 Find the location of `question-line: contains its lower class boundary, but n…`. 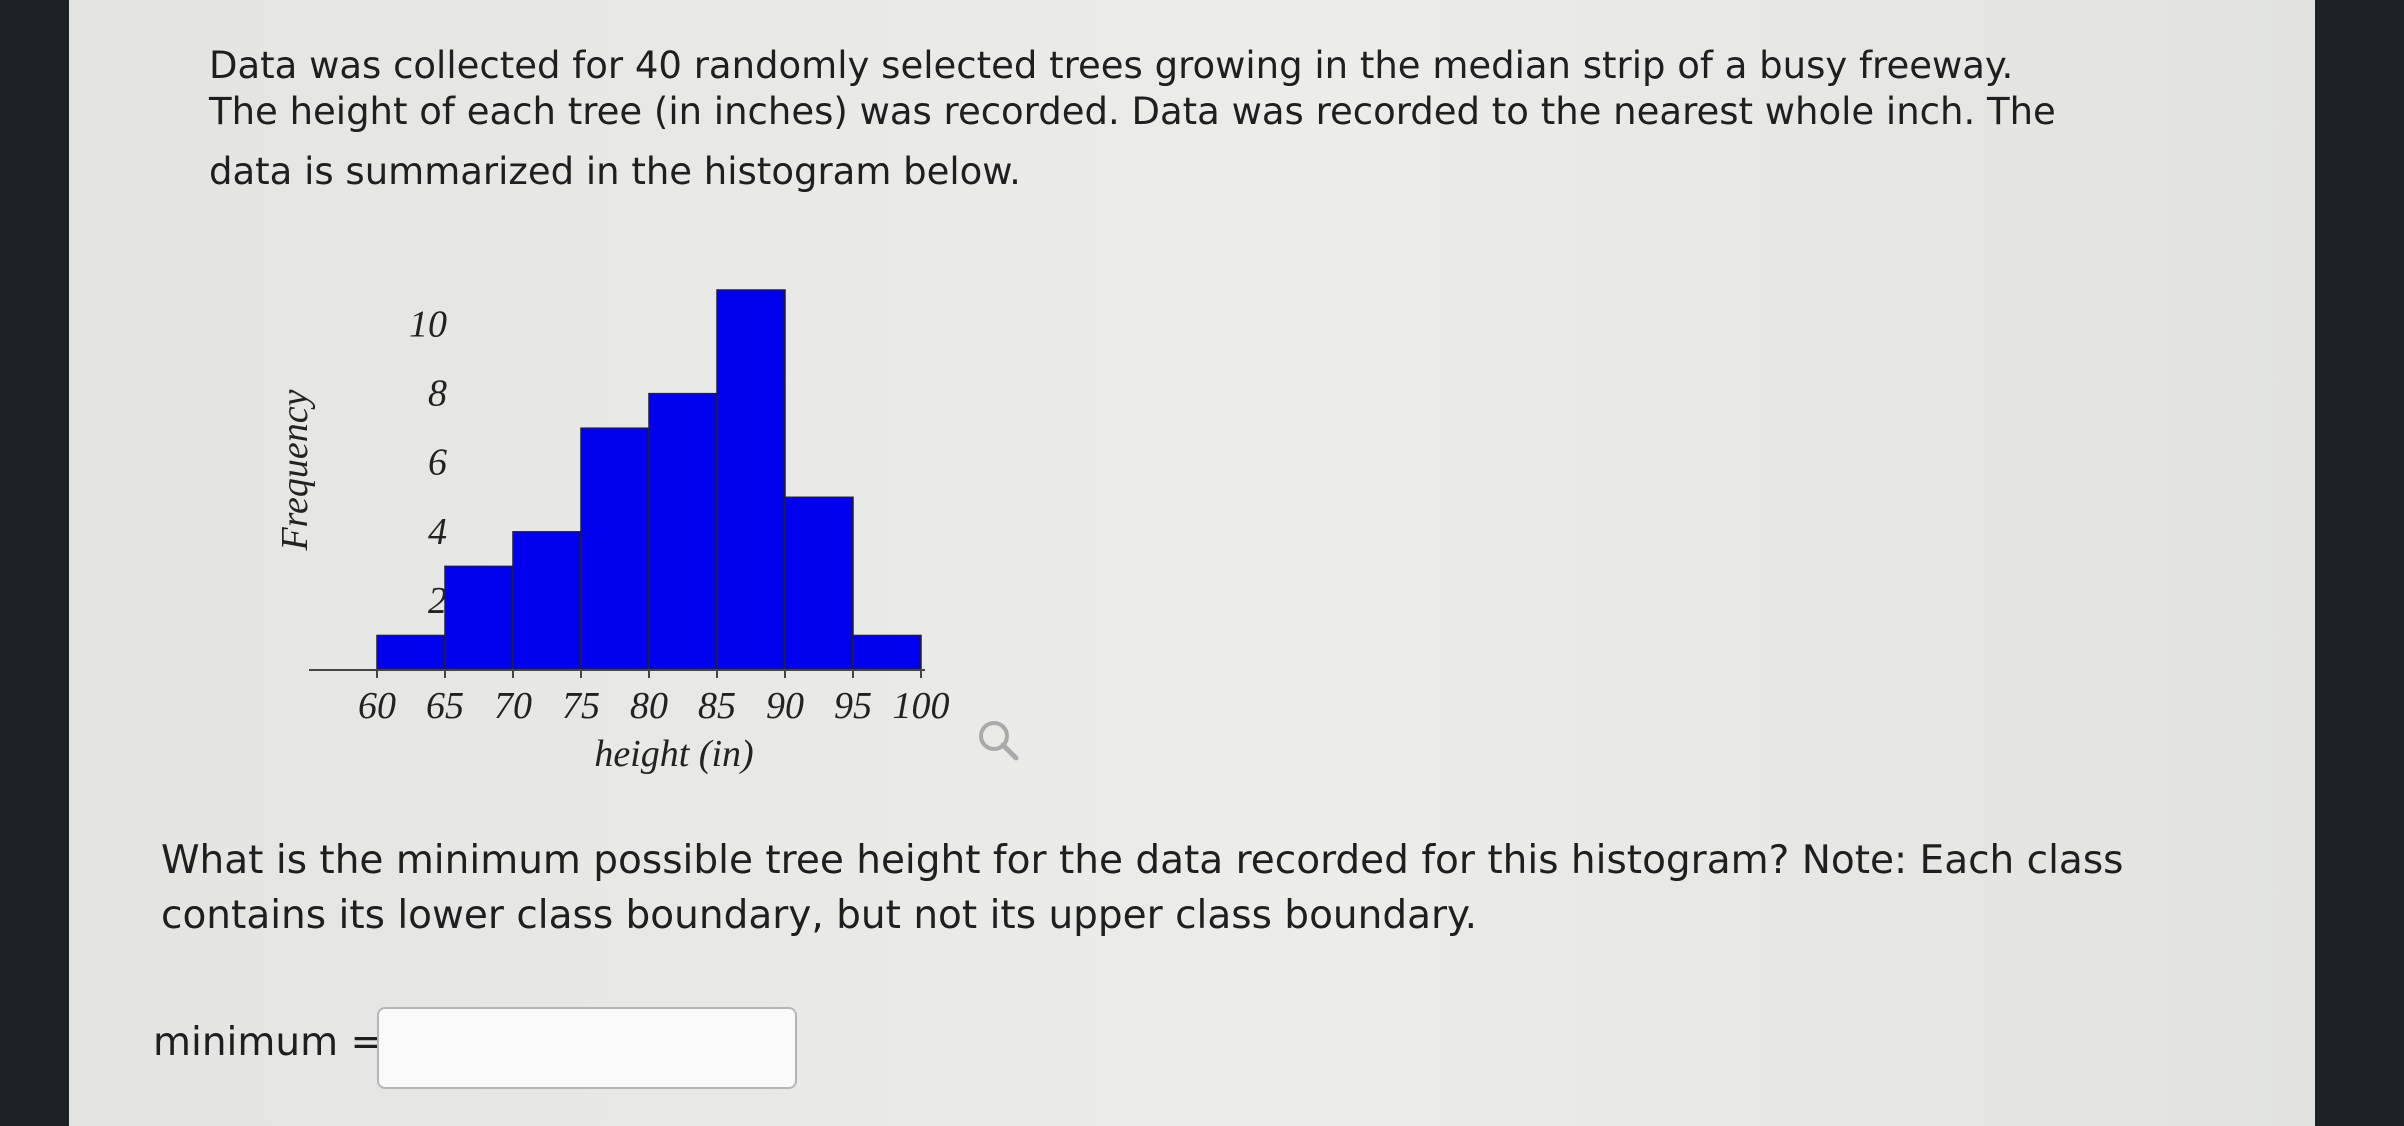

question-line: contains its lower class boundary, but n… is located at coordinates (819, 915).